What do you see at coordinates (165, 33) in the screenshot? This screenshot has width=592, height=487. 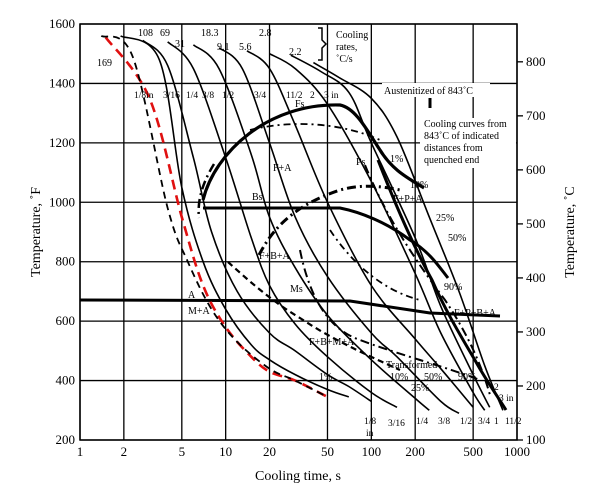 I see `rate-label-69: 69` at bounding box center [165, 33].